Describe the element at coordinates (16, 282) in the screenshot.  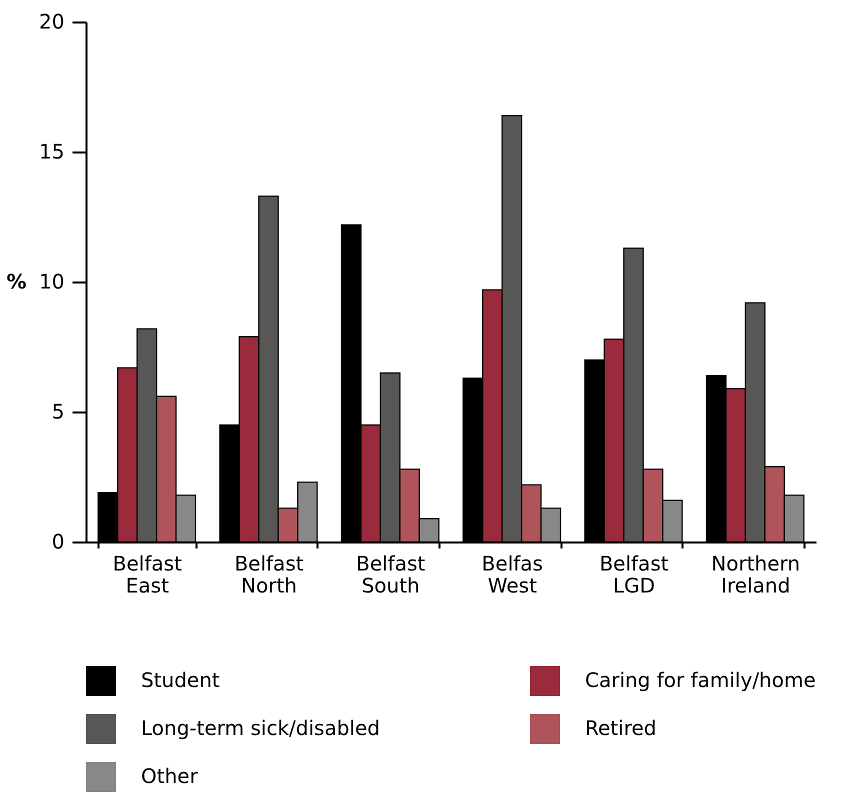
I see `y-axis-title: %` at that location.